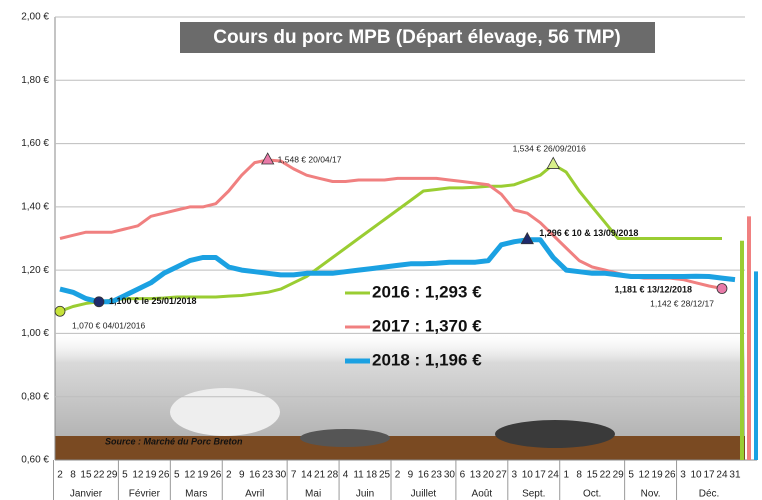 This screenshot has width=762, height=500. What do you see at coordinates (372, 475) in the screenshot?
I see `x-tick-label: 18` at bounding box center [372, 475].